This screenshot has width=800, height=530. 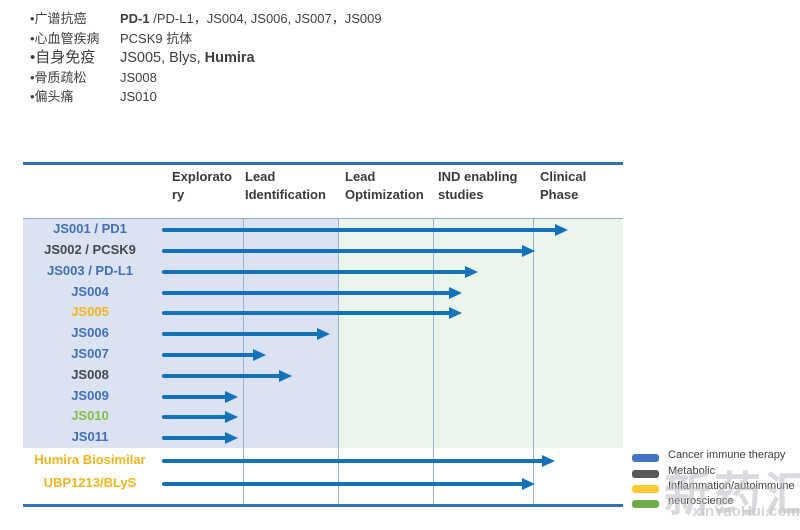 I want to click on summary-item-autoimmune: •自身免疫 JS005, Blys, Humira, so click(x=206, y=58).